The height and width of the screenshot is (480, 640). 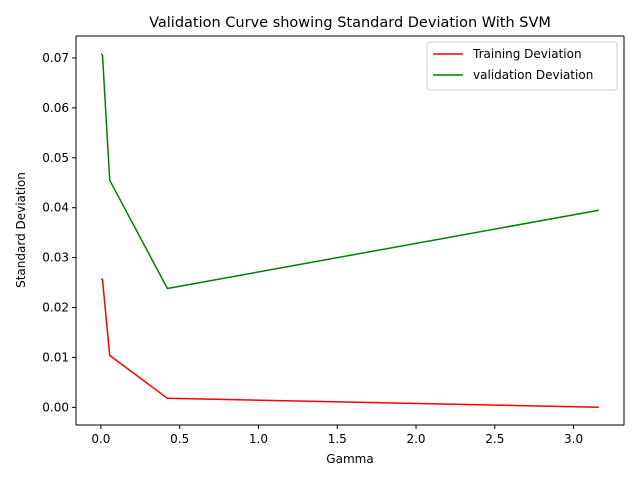 What do you see at coordinates (55, 407) in the screenshot?
I see `y-tick-label: 0.00` at bounding box center [55, 407].